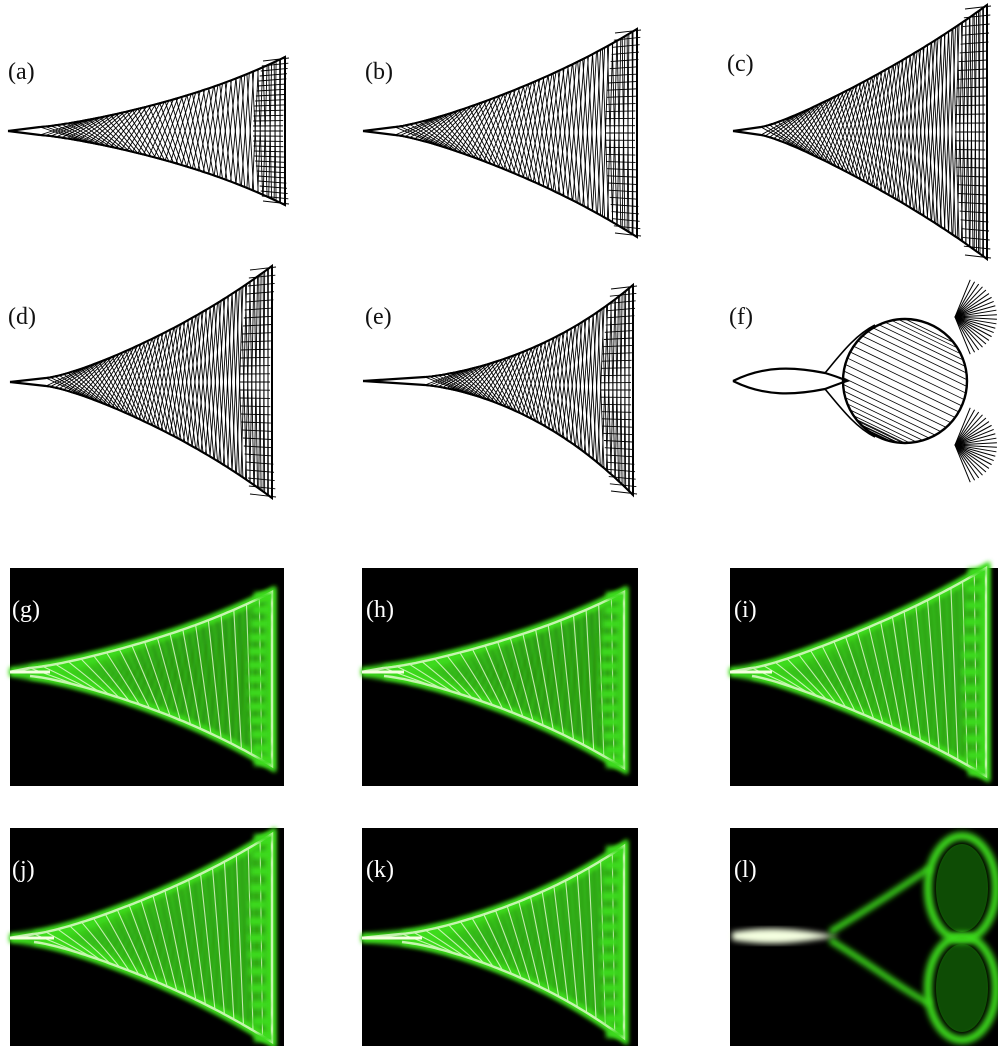 This screenshot has width=998, height=1046. I want to click on green-fan-i, so click(859, 672).